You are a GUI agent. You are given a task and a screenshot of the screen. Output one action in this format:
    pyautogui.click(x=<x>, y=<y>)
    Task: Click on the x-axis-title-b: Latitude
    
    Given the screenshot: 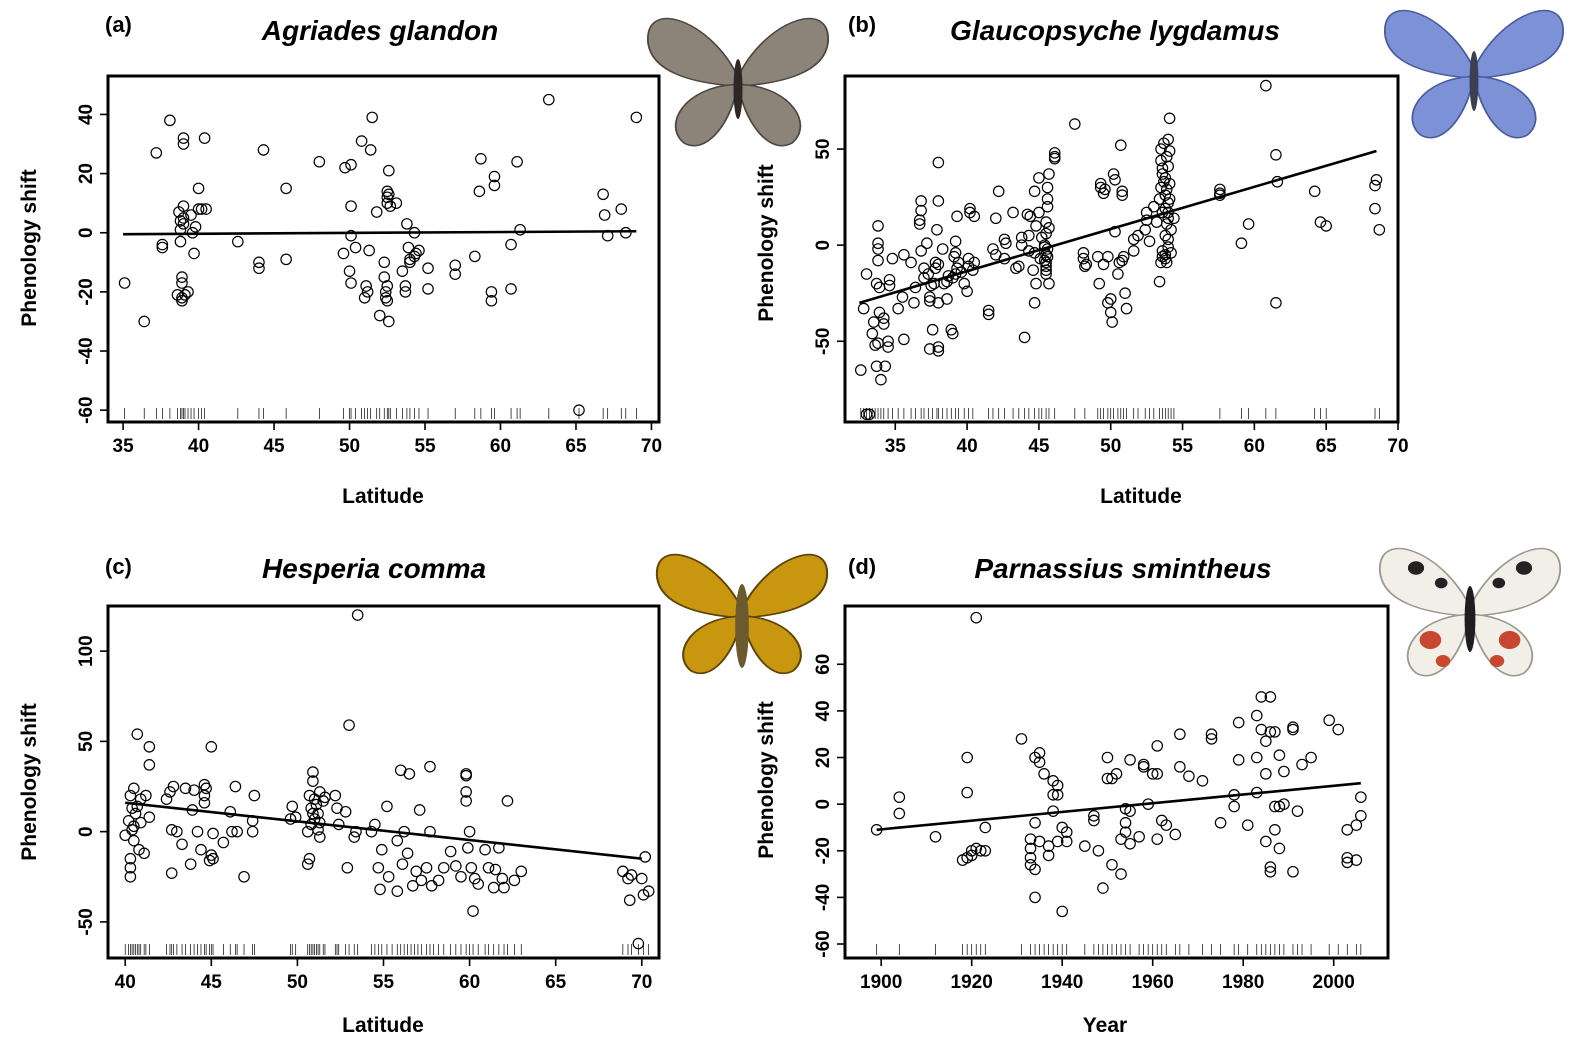 What is the action you would take?
    pyautogui.click(x=1141, y=496)
    